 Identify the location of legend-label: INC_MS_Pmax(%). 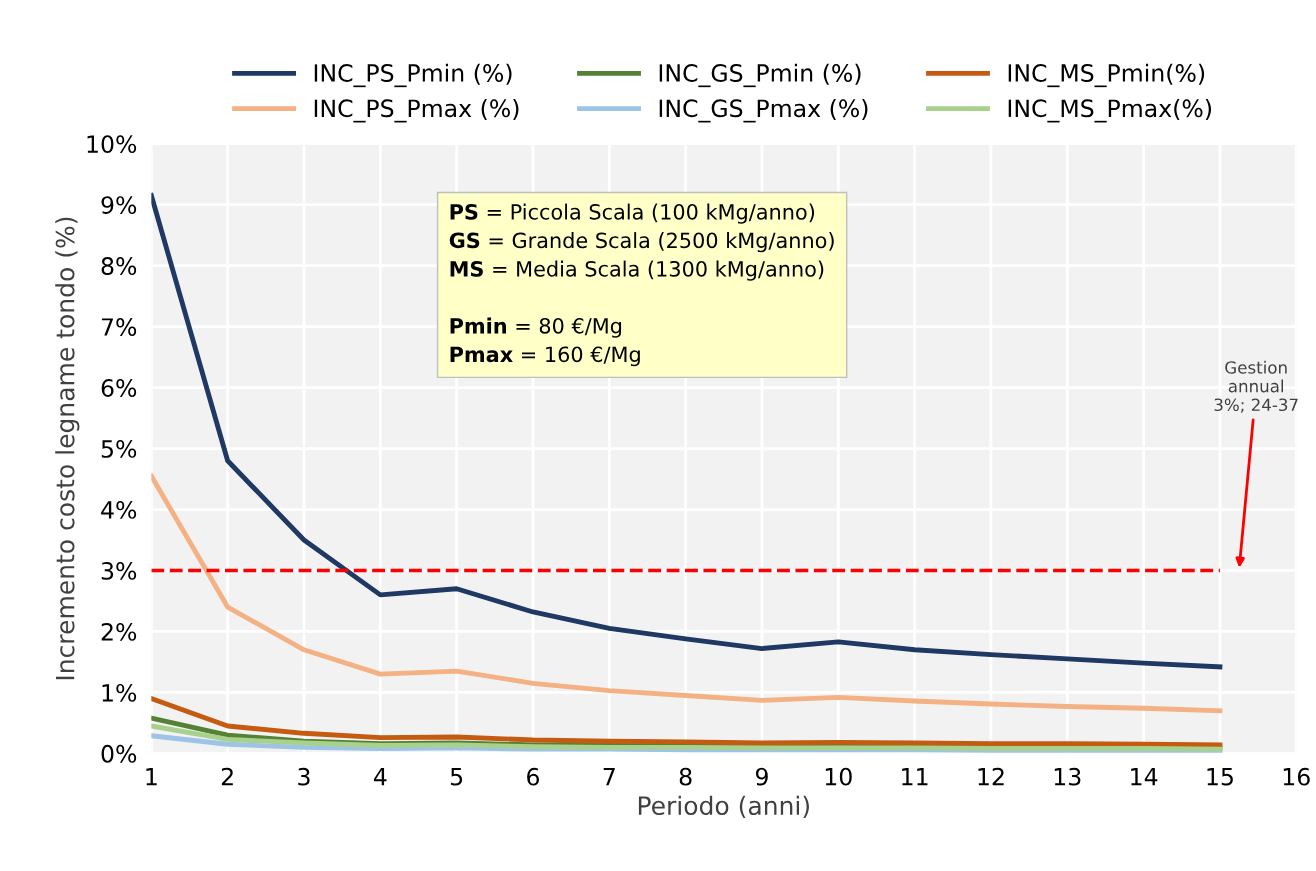
(1110, 110).